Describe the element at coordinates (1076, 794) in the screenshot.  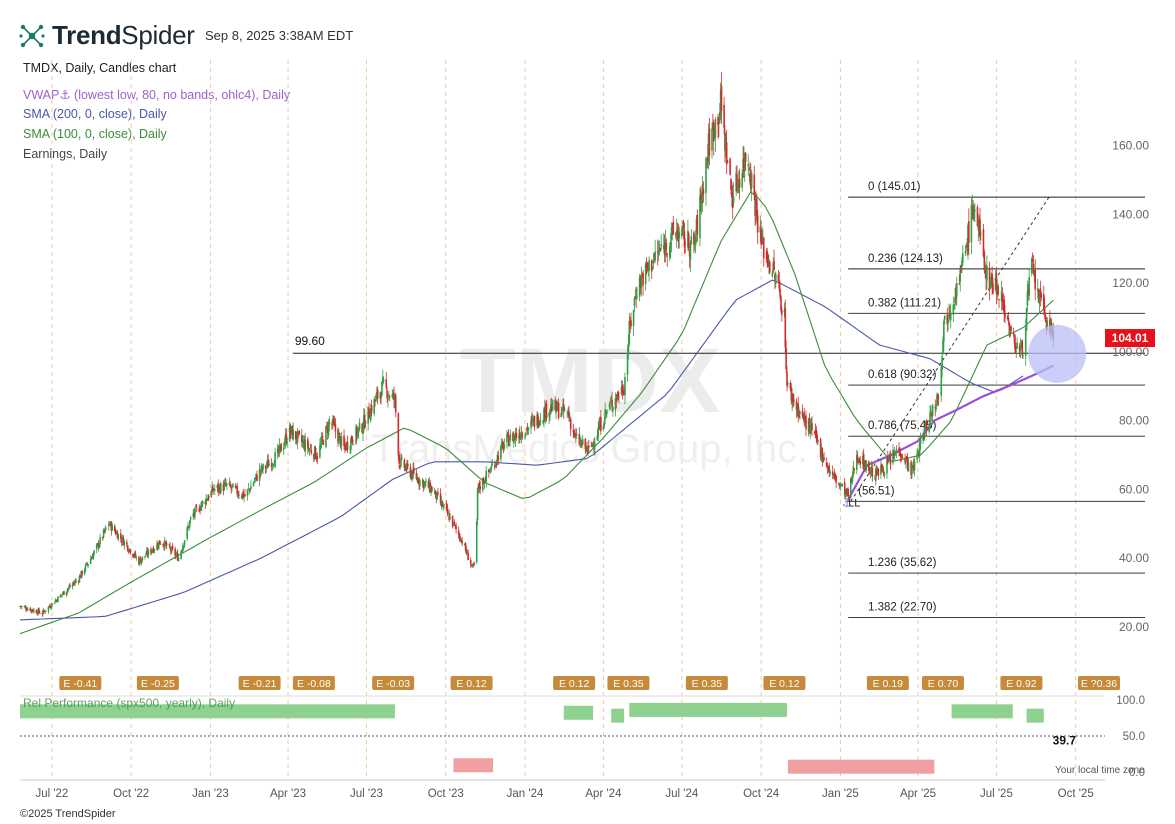
I see `x-tick-label: Oct '25` at that location.